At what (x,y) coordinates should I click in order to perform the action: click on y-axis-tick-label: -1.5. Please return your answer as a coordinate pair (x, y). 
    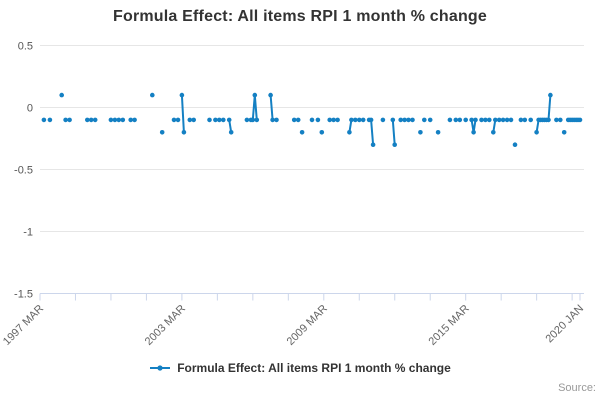
    Looking at the image, I should click on (23, 295).